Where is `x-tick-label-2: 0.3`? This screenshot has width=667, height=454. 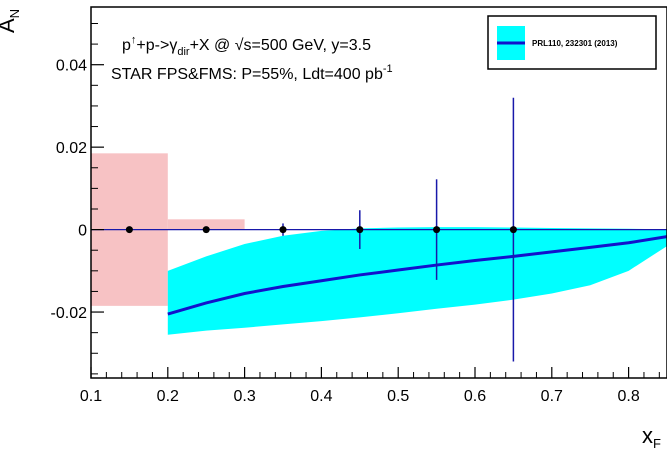 x-tick-label-2: 0.3 is located at coordinates (244, 396).